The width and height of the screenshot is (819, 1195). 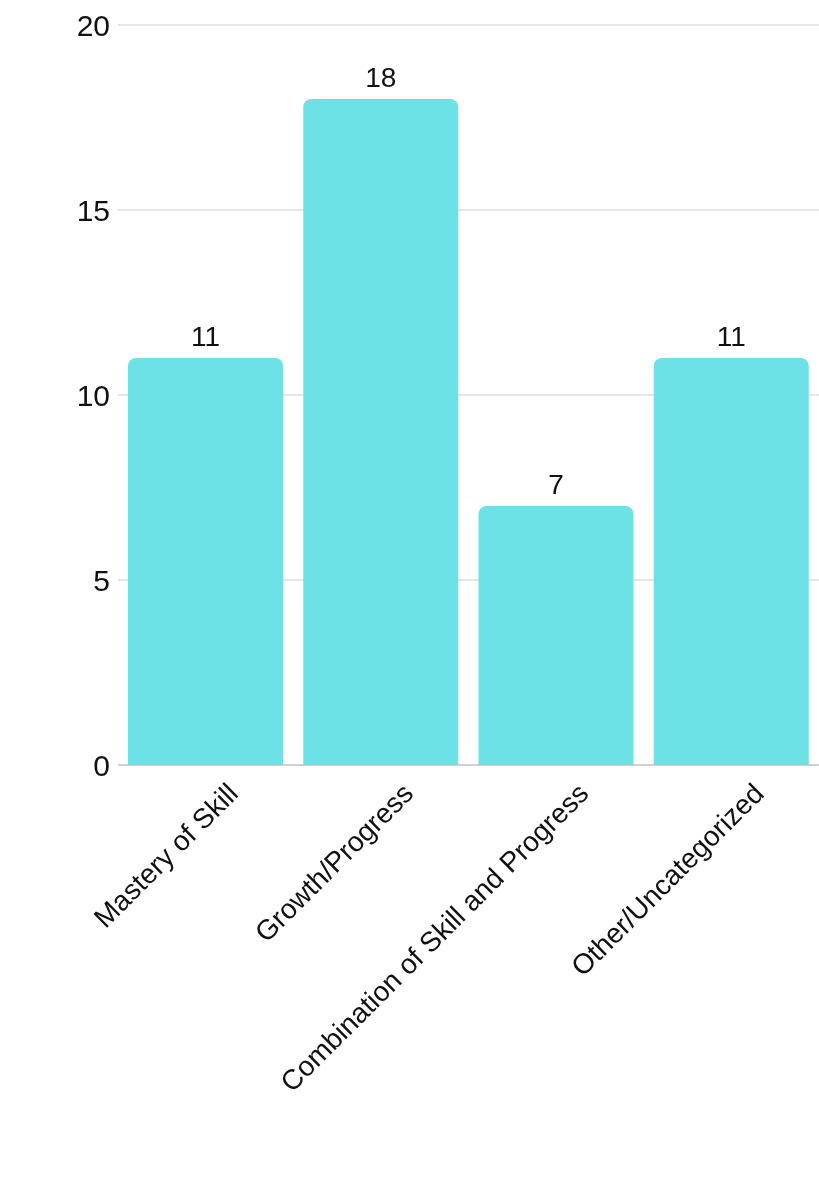 I want to click on data-label: 18, so click(x=381, y=77).